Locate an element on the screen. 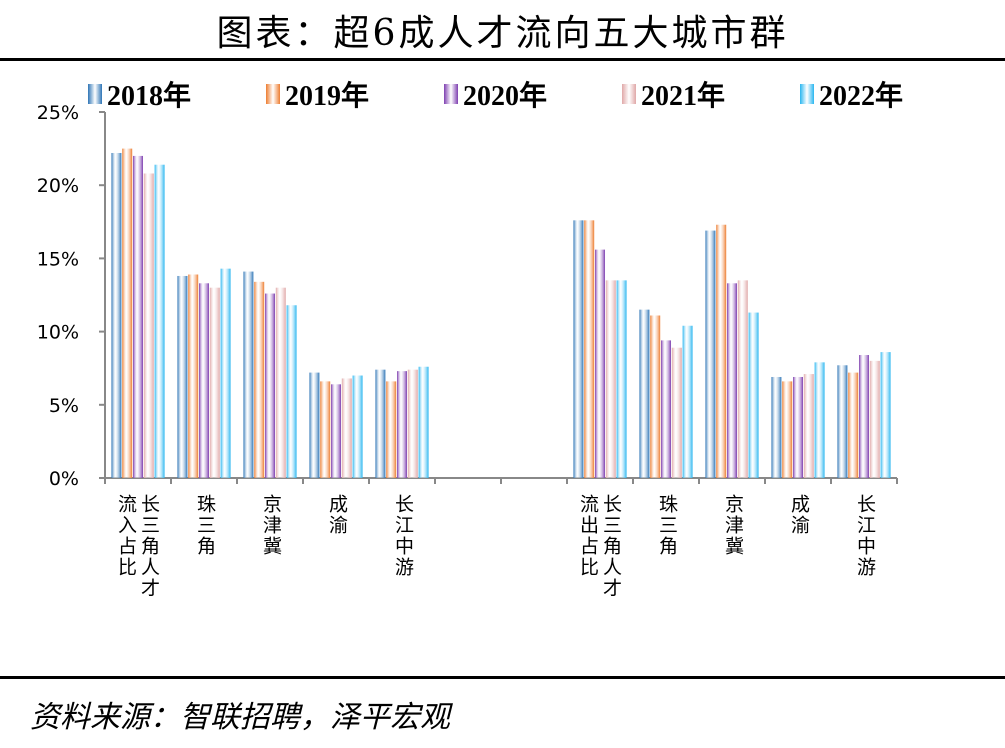 The image size is (1005, 748). legend-label: 2019年 is located at coordinates (327, 96).